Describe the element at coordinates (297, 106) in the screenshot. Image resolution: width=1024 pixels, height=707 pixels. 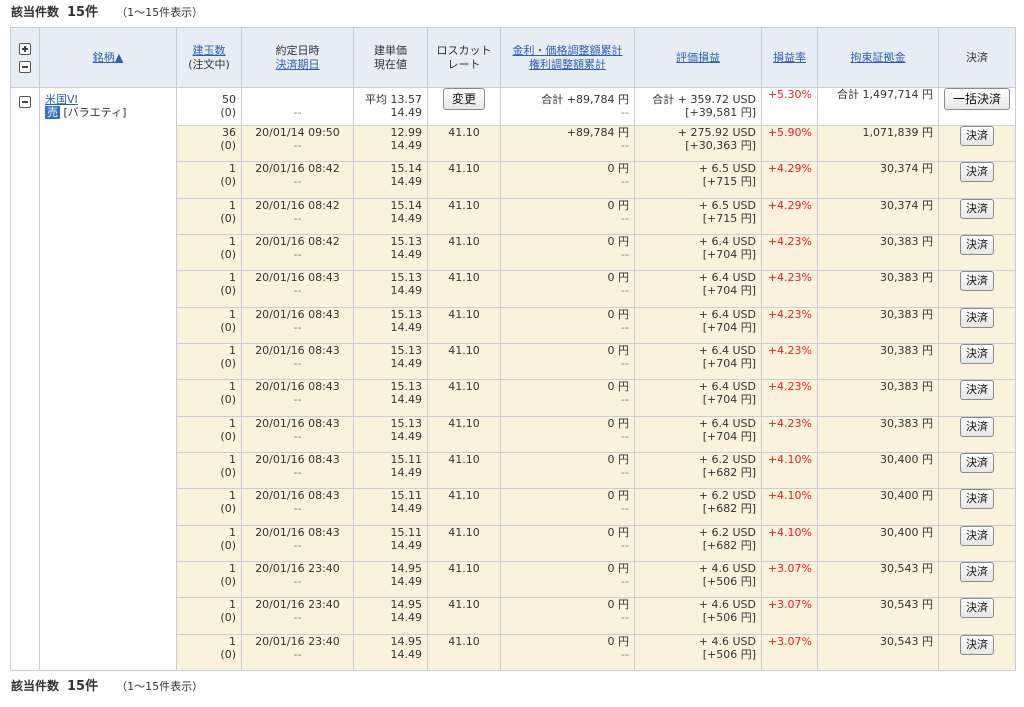
I see `group-date: --` at that location.